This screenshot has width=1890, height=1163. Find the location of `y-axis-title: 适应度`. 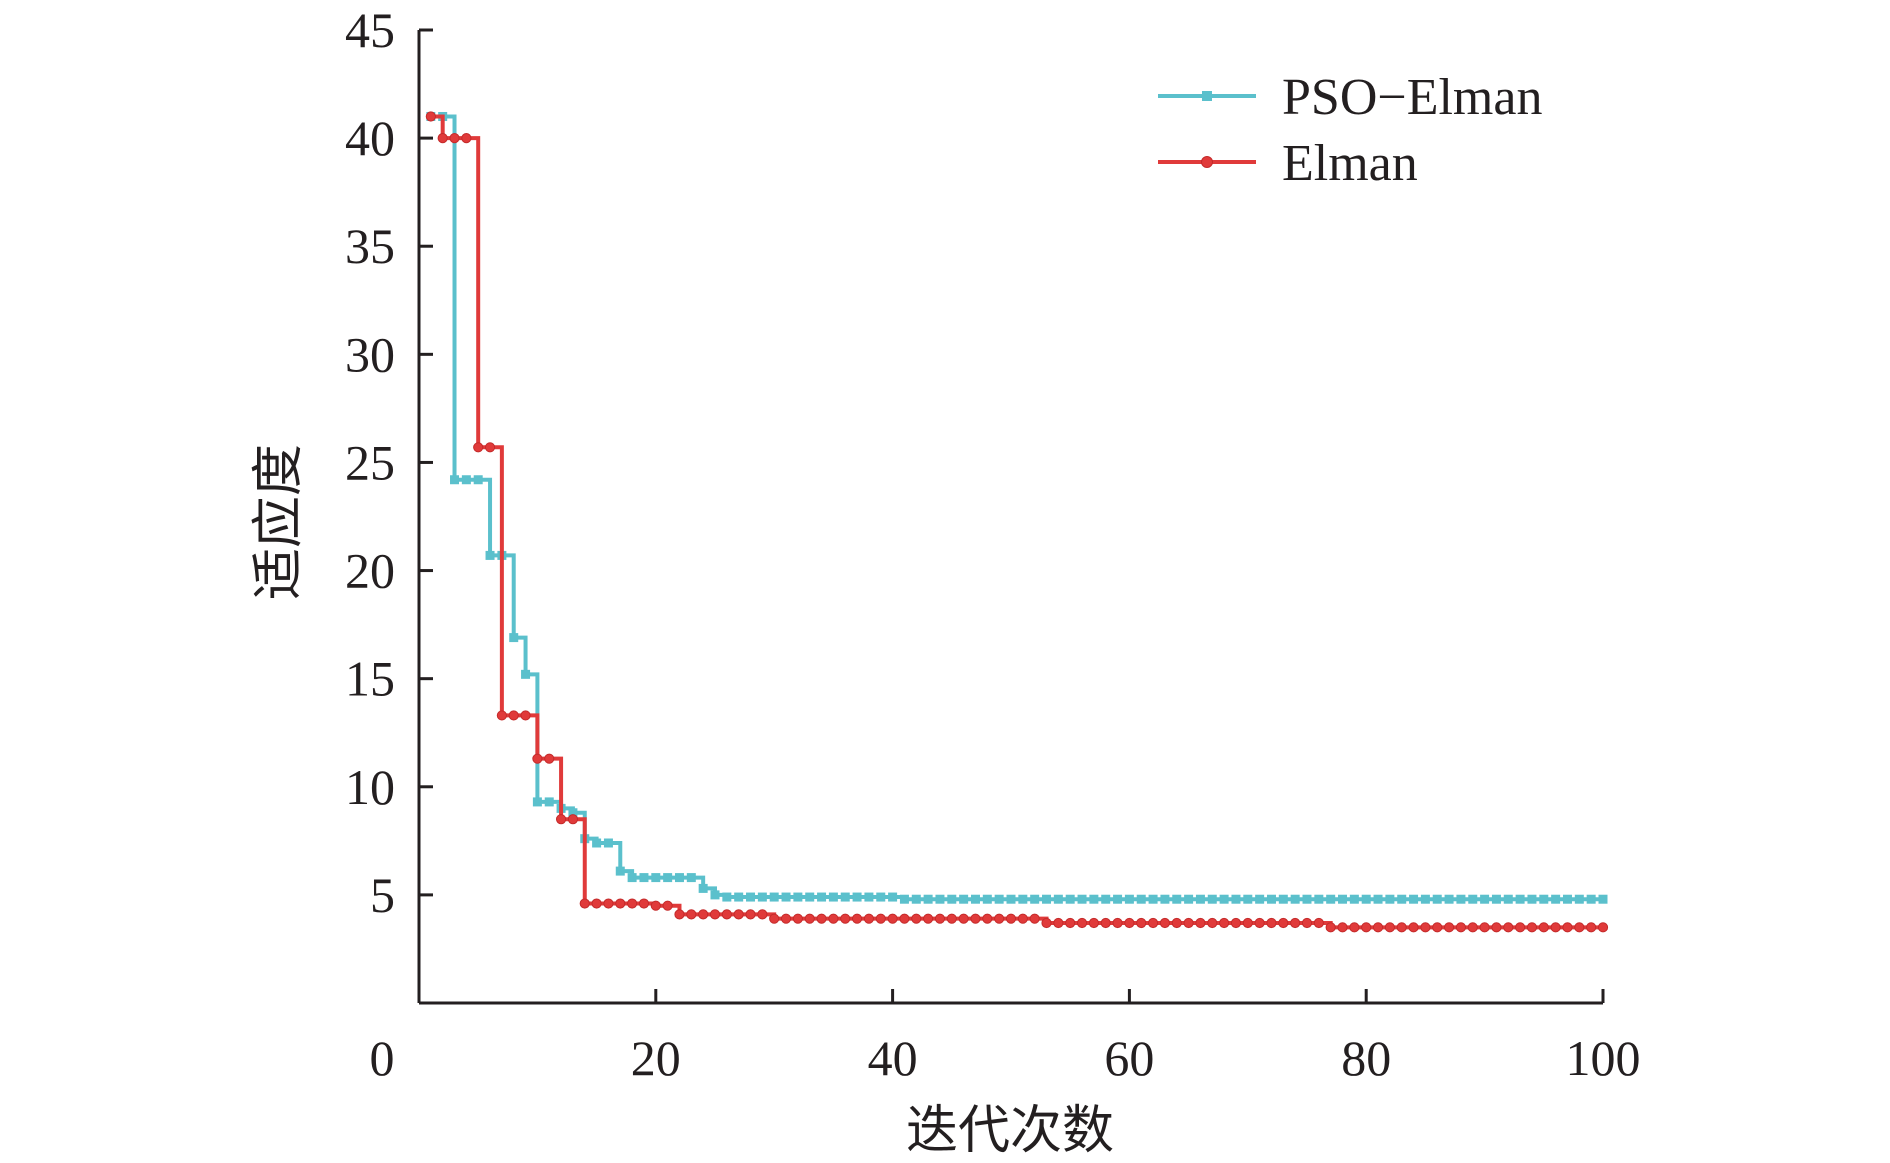

y-axis-title: 适应度 is located at coordinates (279, 522).